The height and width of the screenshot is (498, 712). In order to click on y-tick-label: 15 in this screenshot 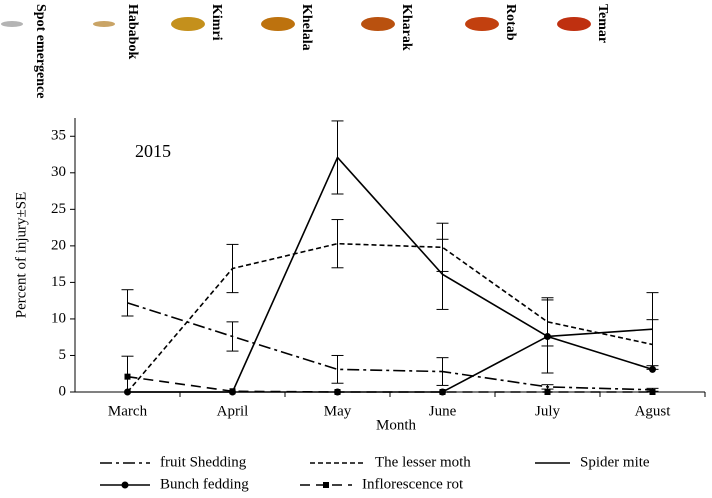, I will do `click(58, 282)`.